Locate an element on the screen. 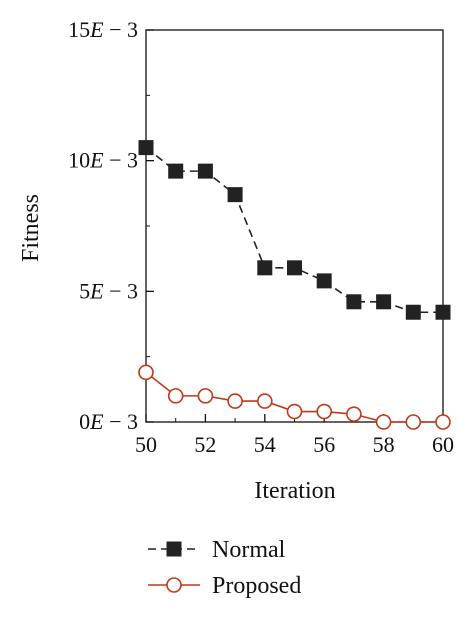 The height and width of the screenshot is (620, 474). x-tick-label: 58 is located at coordinates (384, 444).